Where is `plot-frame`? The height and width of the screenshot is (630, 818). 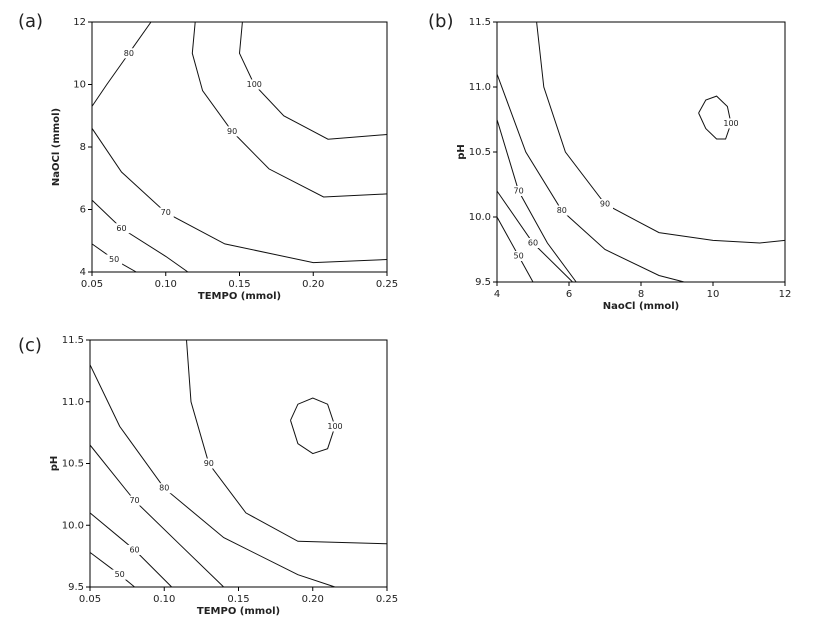
plot-frame is located at coordinates (239, 147).